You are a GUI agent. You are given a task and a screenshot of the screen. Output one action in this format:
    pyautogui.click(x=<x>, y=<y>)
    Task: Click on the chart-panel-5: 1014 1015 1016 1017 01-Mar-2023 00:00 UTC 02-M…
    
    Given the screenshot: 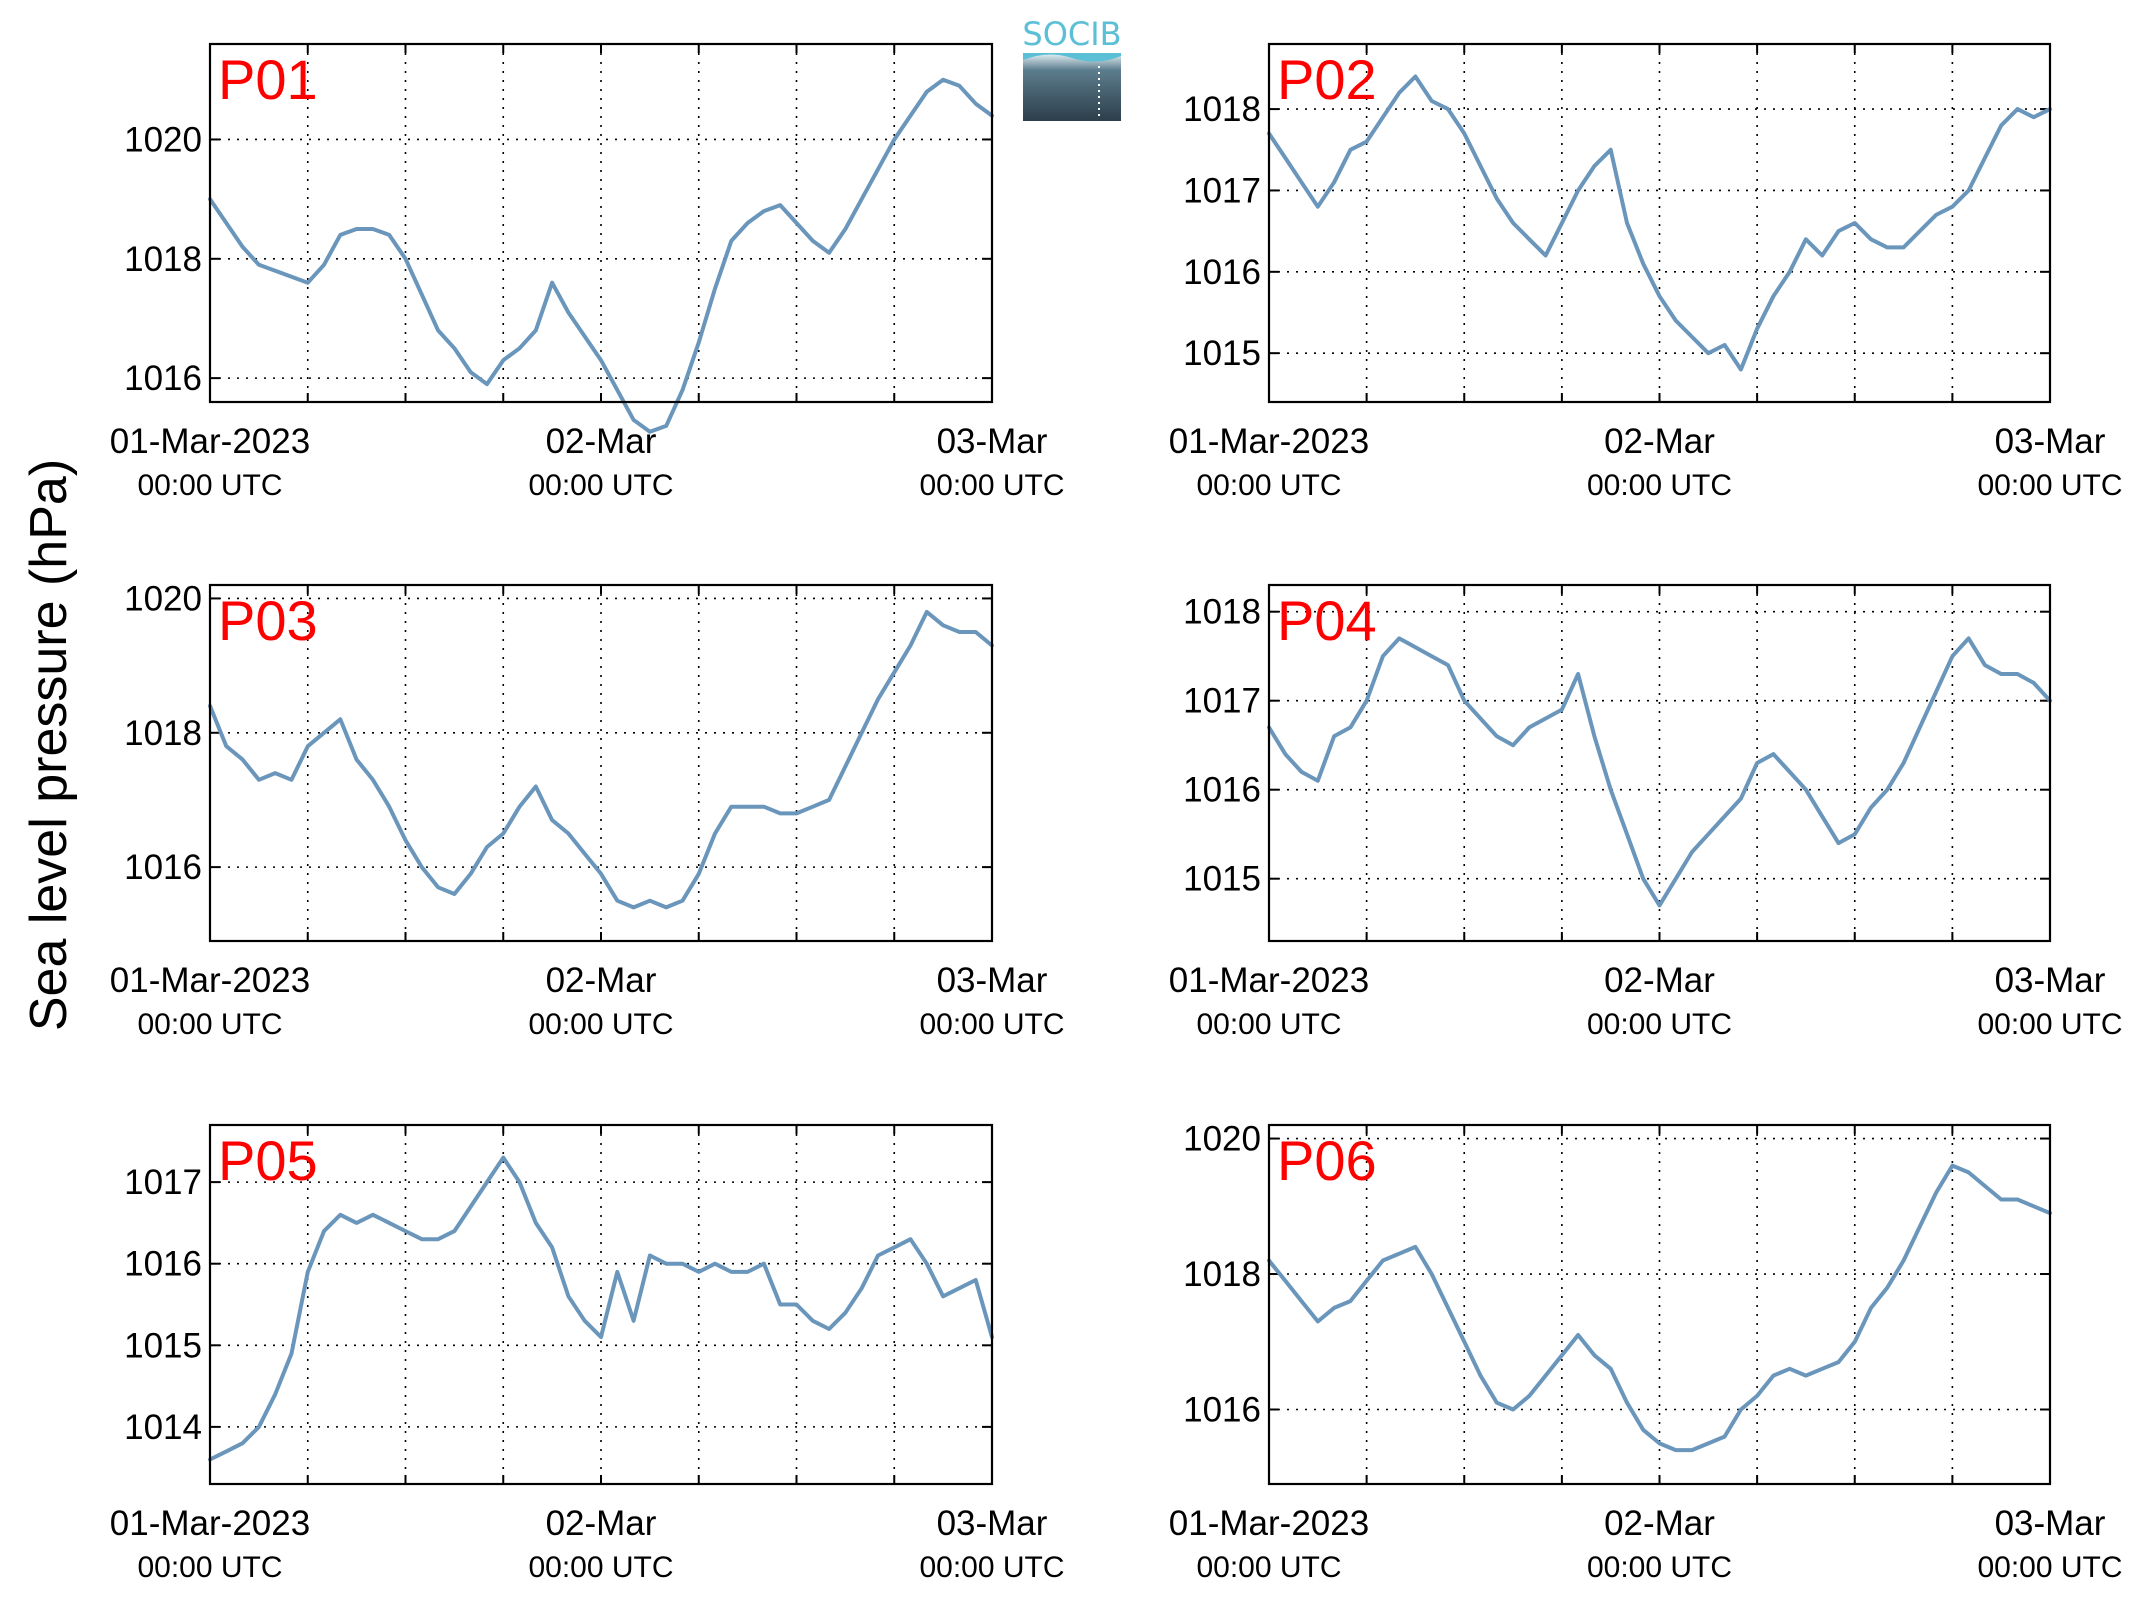 What is the action you would take?
    pyautogui.click(x=587, y=1353)
    